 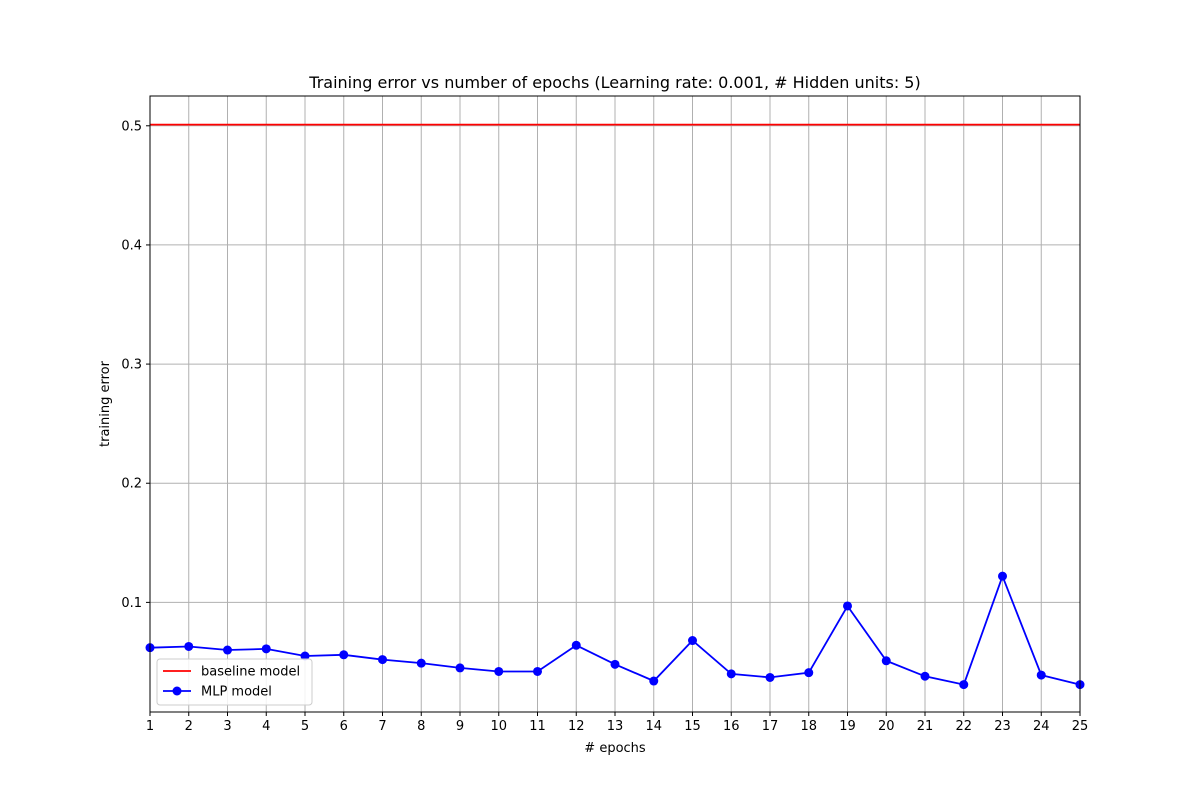 I want to click on y-tick-label: 0.4, so click(x=131, y=245).